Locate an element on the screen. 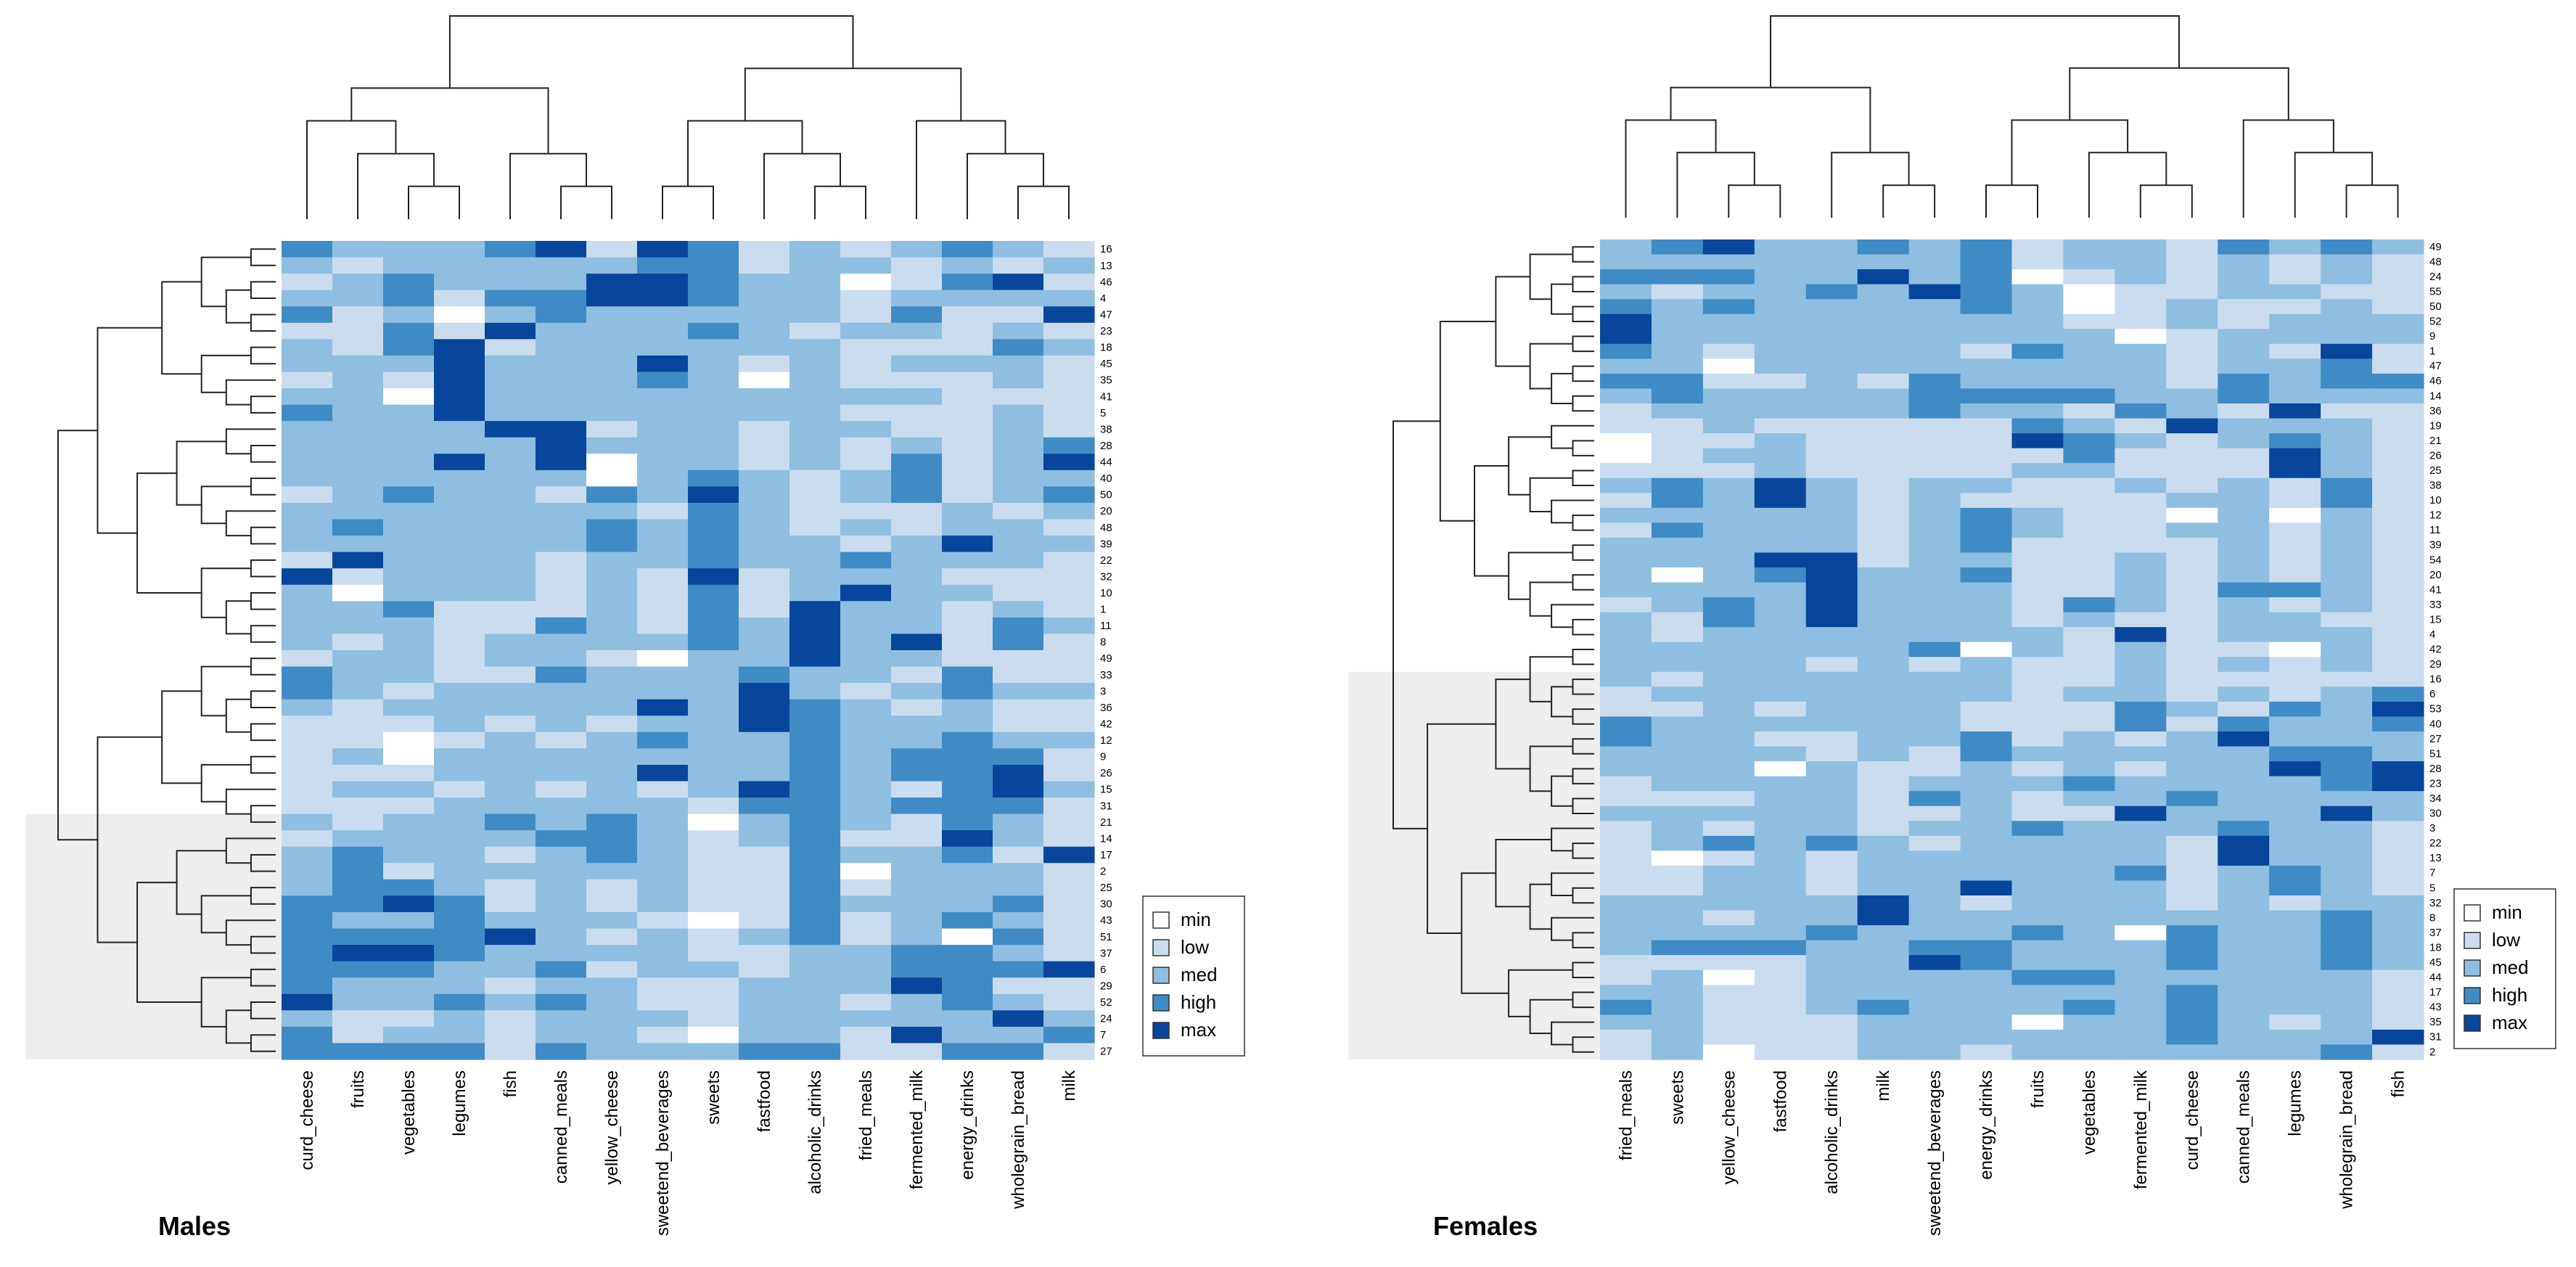 The image size is (2576, 1267). column-label: alcoholic_drinks is located at coordinates (815, 1132).